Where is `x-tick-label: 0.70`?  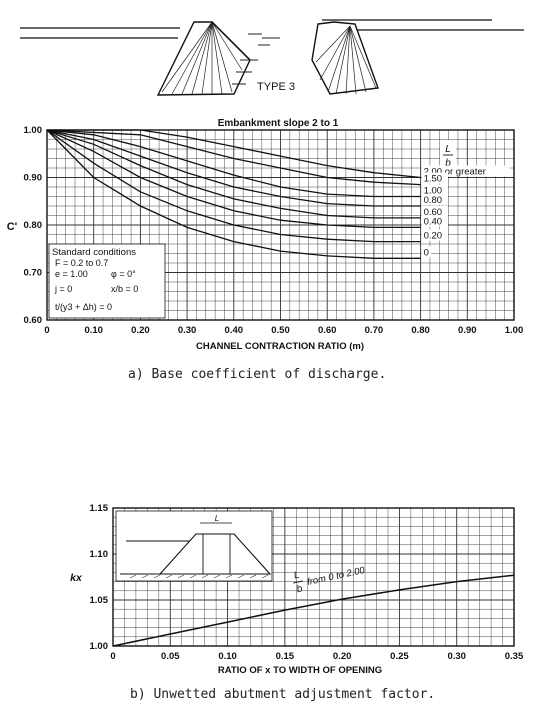 x-tick-label: 0.70 is located at coordinates (374, 330).